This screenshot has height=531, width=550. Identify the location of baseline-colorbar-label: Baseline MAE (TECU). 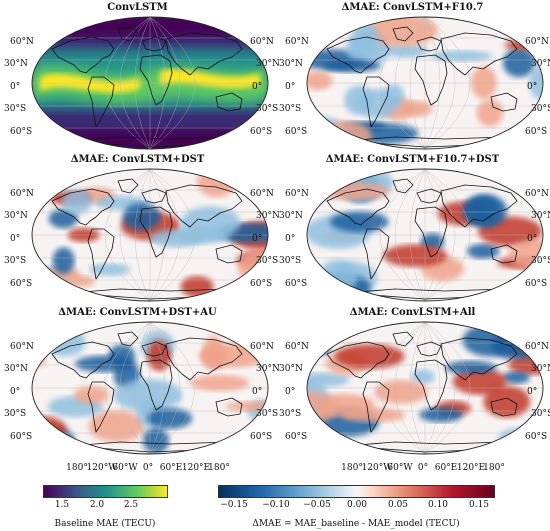
(105, 524).